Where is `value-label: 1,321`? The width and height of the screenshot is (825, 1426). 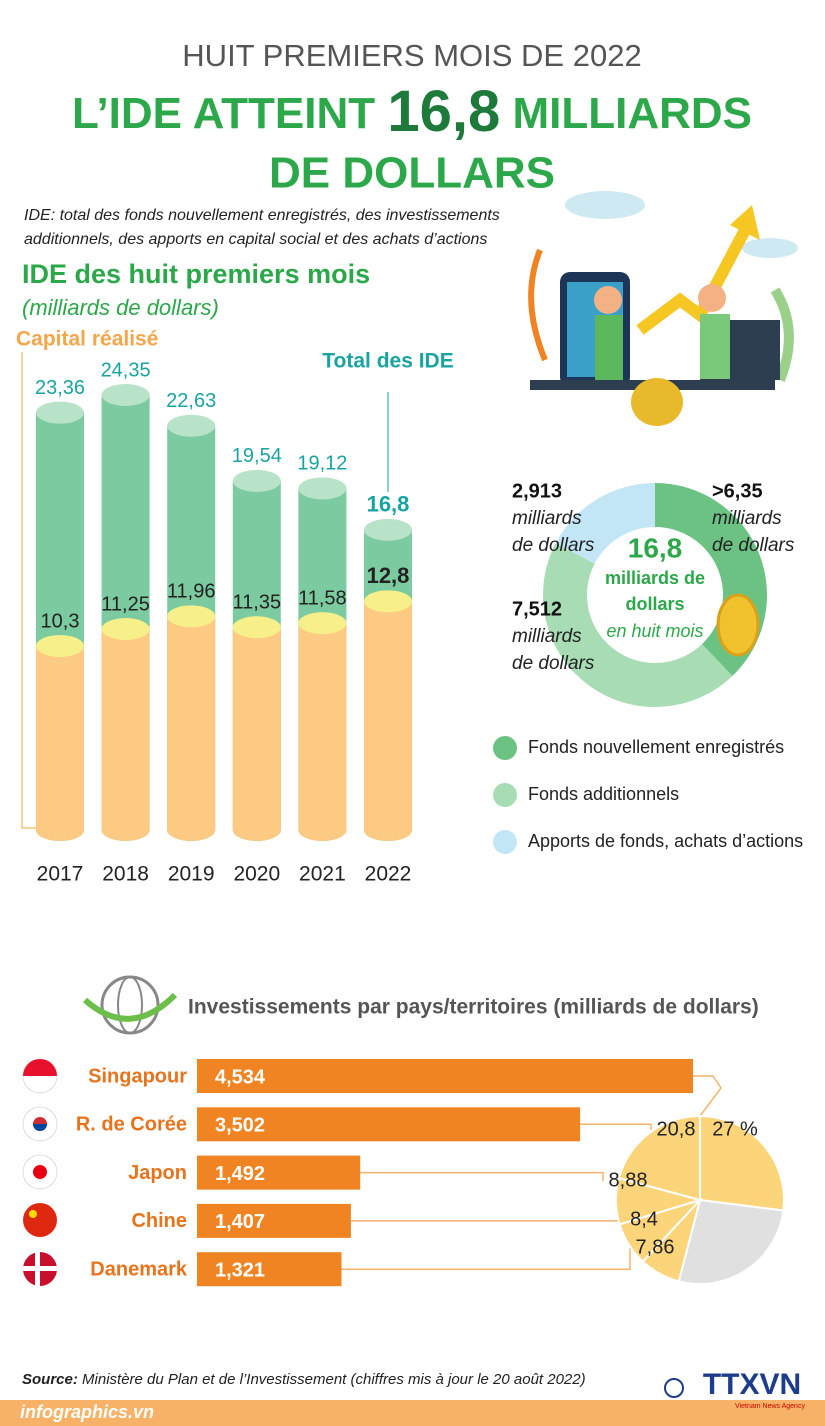
value-label: 1,321 is located at coordinates (240, 1270).